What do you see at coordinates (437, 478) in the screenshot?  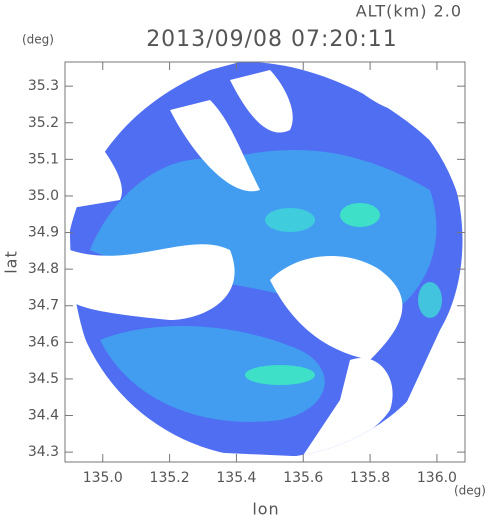 I see `x-tick-label: 136.0` at bounding box center [437, 478].